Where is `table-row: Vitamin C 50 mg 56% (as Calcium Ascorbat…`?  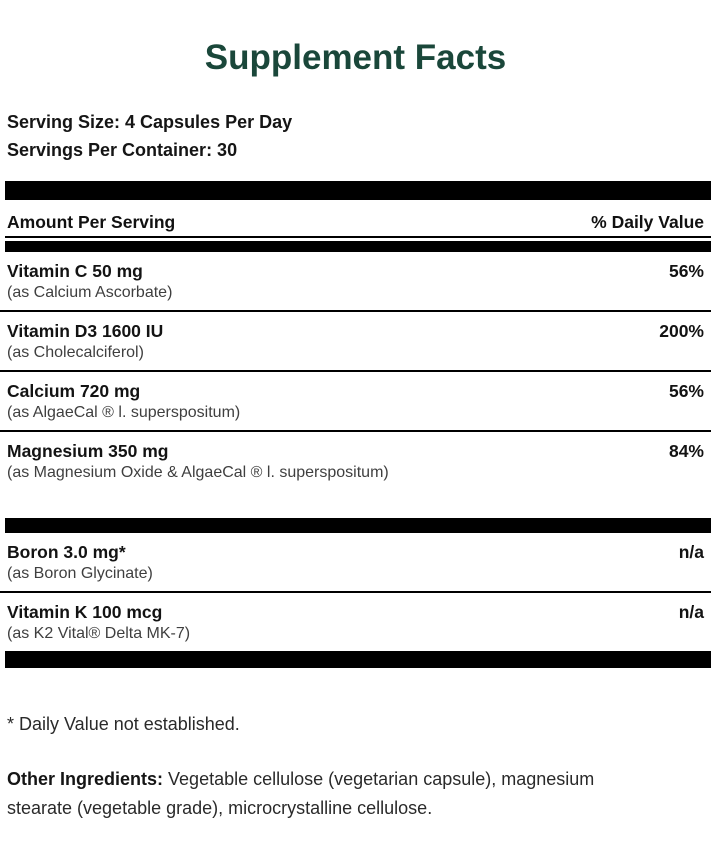
table-row: Vitamin C 50 mg 56% (as Calcium Ascorbat… is located at coordinates (355, 282).